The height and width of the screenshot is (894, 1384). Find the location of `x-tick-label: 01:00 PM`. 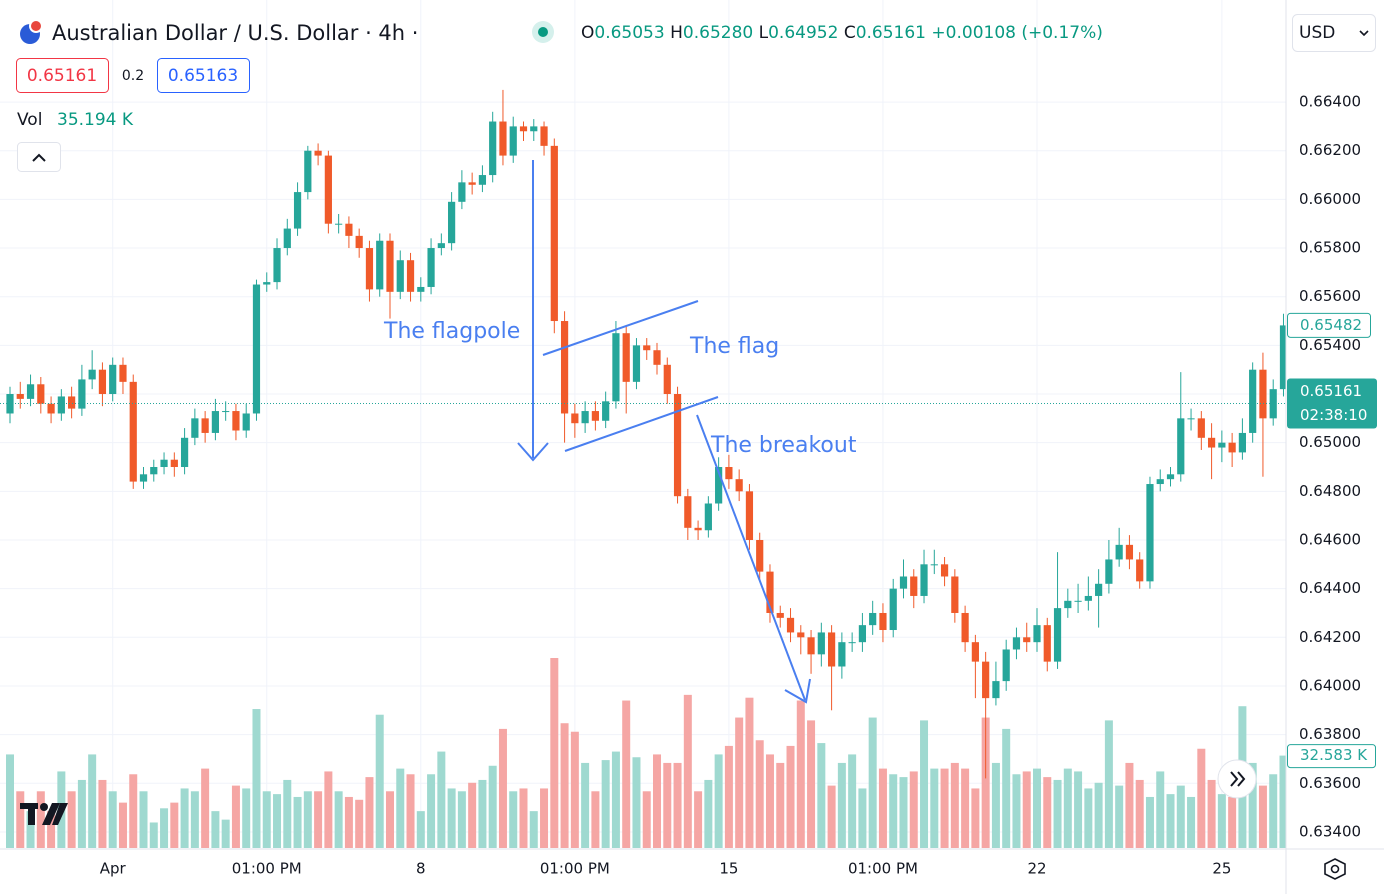

x-tick-label: 01:00 PM is located at coordinates (575, 869).